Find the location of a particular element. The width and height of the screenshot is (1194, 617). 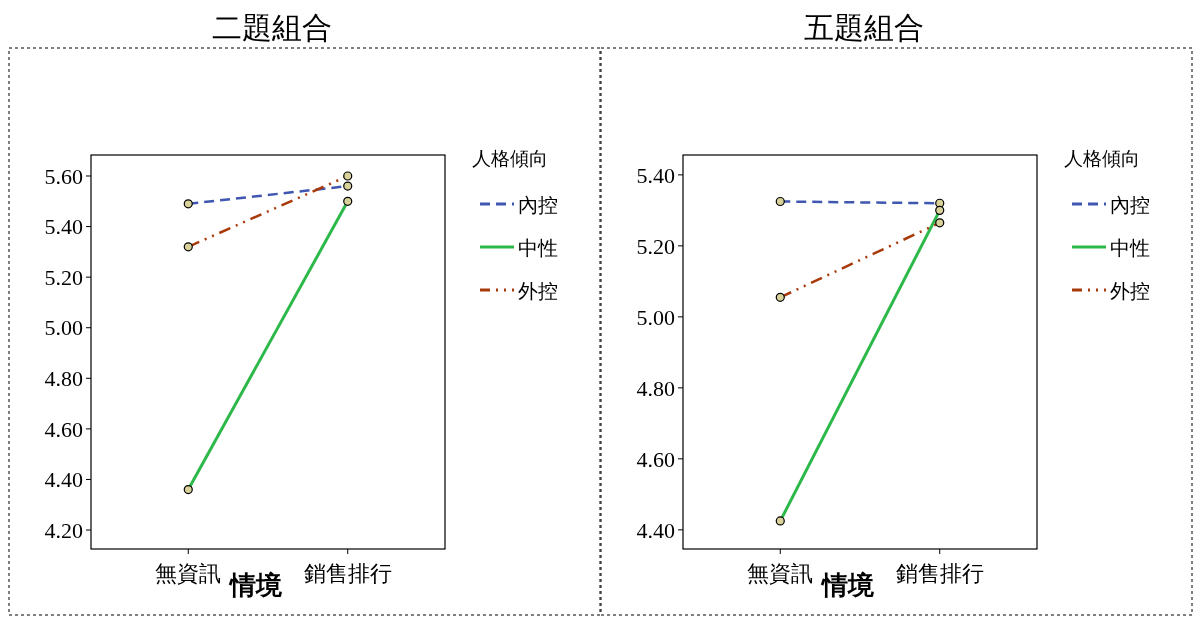

chart-title: 二題組合 is located at coordinates (272, 27).